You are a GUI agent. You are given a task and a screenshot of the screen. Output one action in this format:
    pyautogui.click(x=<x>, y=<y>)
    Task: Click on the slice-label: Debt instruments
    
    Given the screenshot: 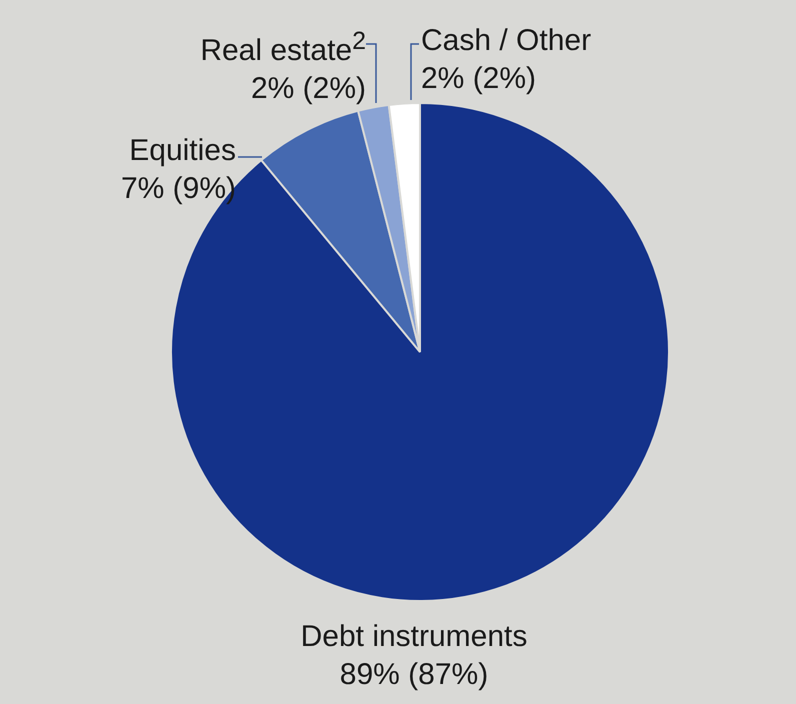 What is the action you would take?
    pyautogui.click(x=414, y=637)
    